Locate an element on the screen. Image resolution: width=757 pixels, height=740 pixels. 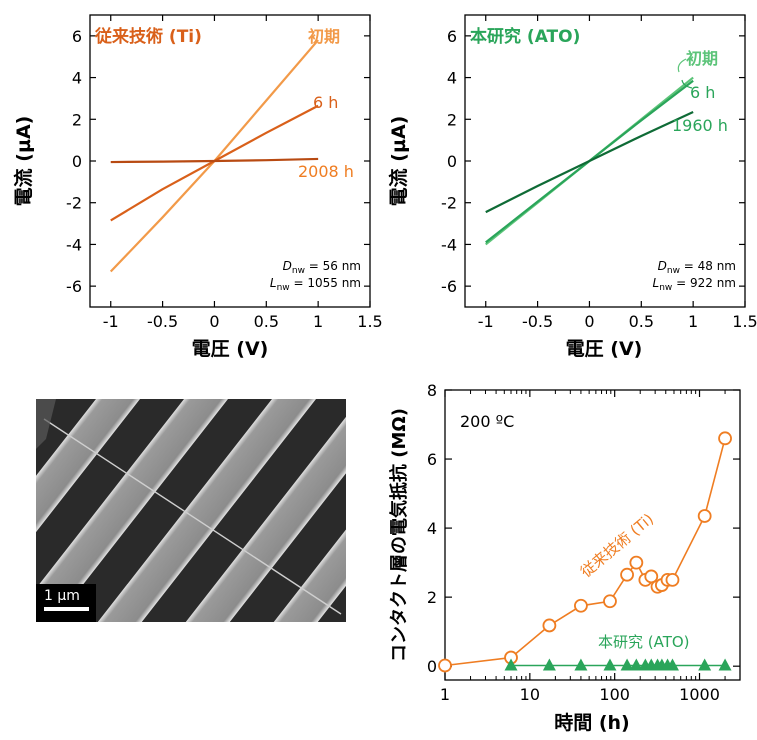
series-markers is located at coordinates (585, 552).